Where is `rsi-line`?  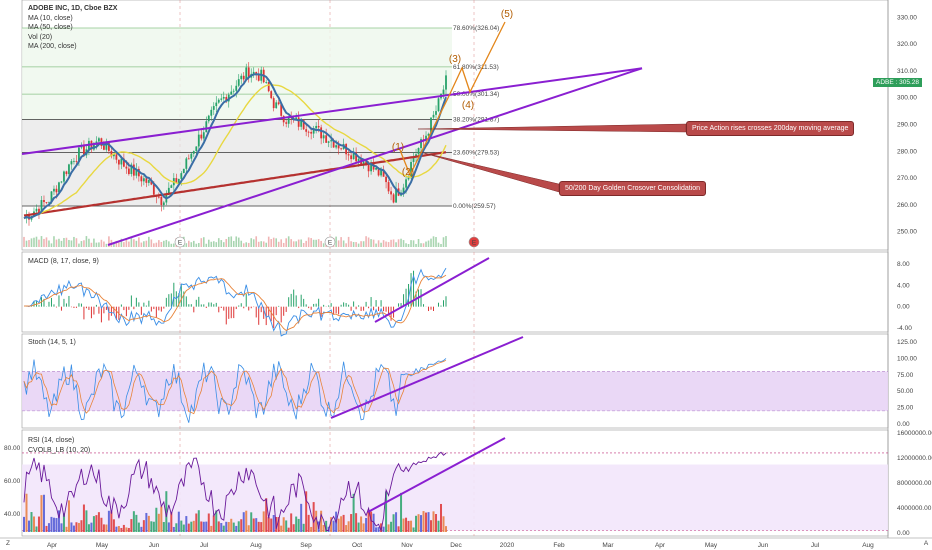 rsi-line is located at coordinates (235, 492).